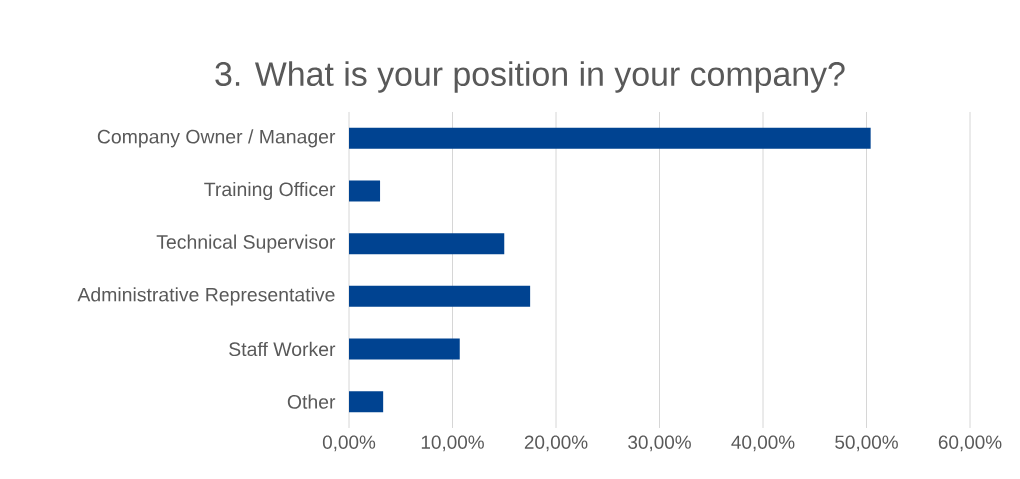  I want to click on y-tick-label: Training Officer, so click(270, 191).